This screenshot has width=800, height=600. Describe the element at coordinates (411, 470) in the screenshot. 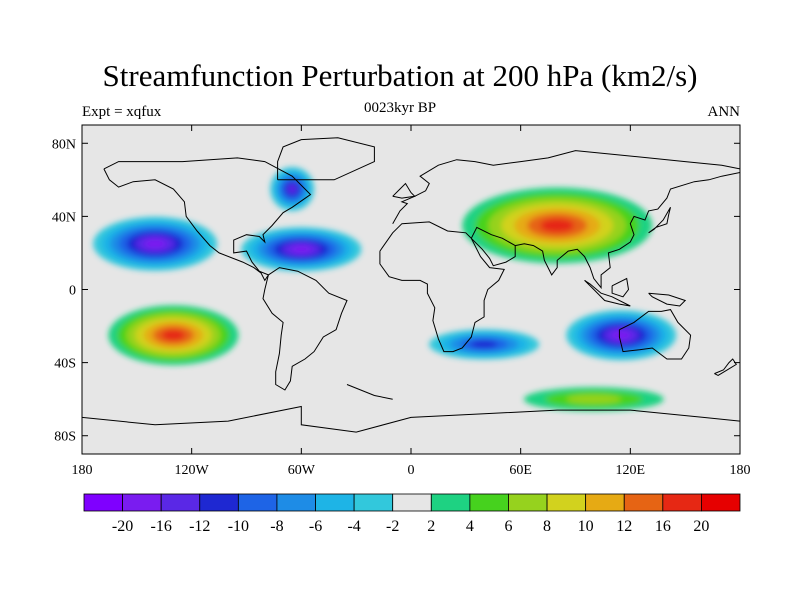

I see `lon-tick-label: 0` at that location.